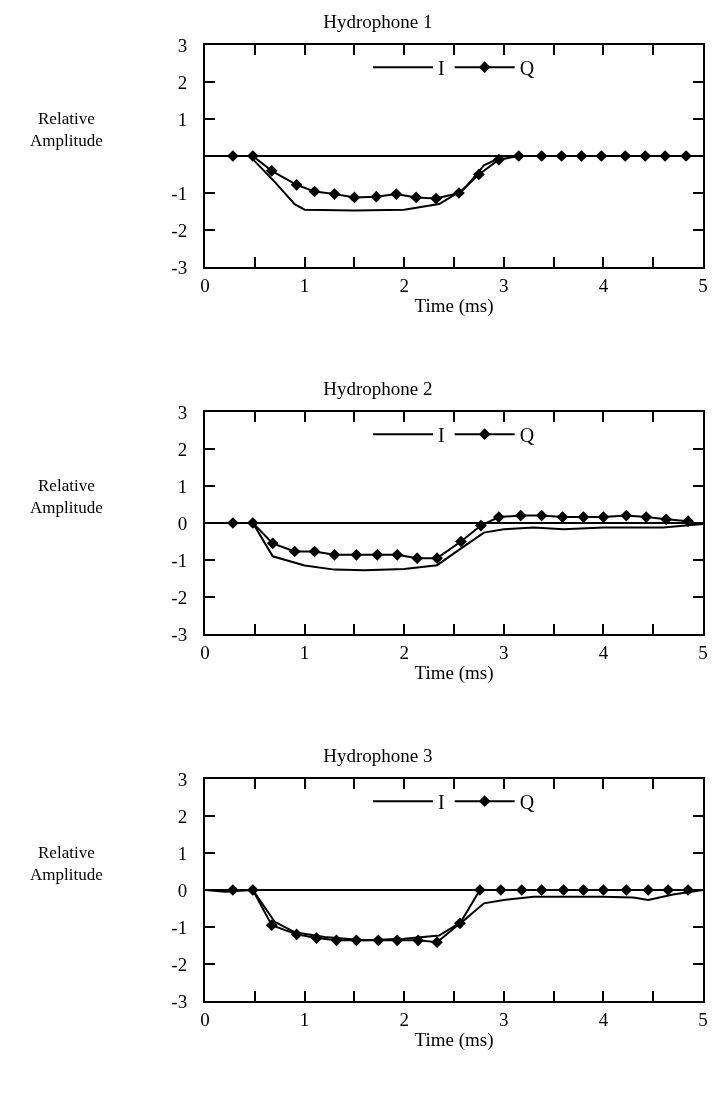 This screenshot has width=713, height=1102. Describe the element at coordinates (378, 388) in the screenshot. I see `chart-title: Hydrophone 2` at that location.